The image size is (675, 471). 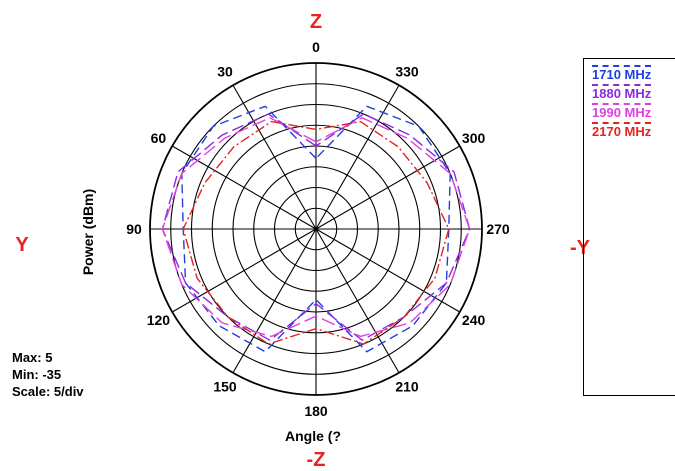 I want to click on angle-tick-label: 0, so click(x=316, y=47).